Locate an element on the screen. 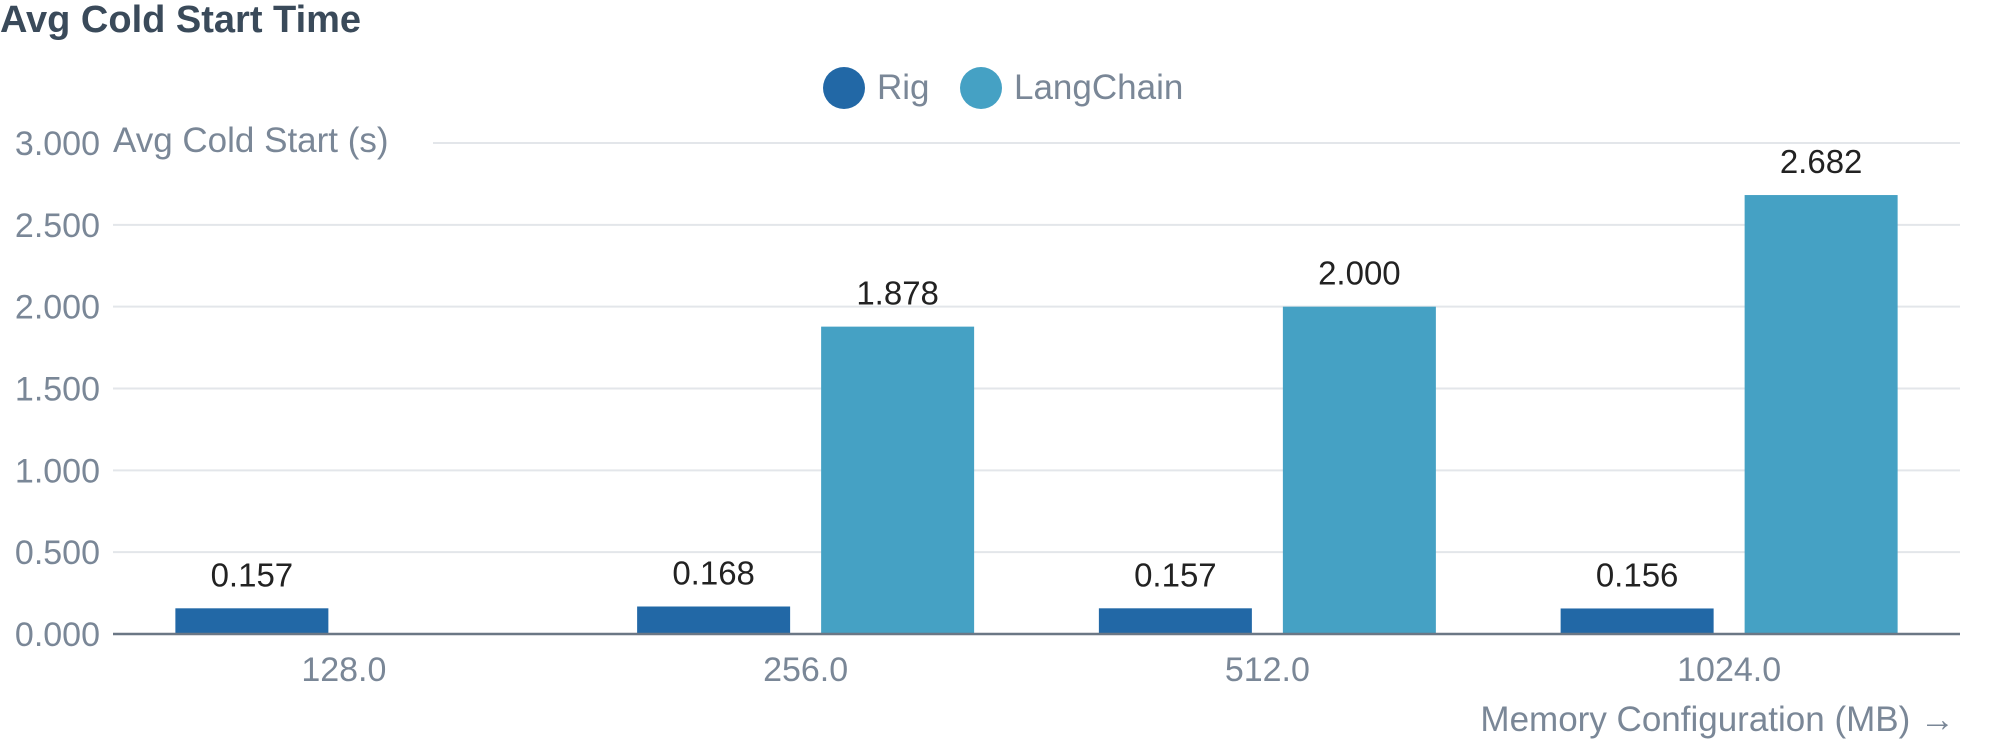 The height and width of the screenshot is (747, 1998). data-label: 0.156 is located at coordinates (1637, 574).